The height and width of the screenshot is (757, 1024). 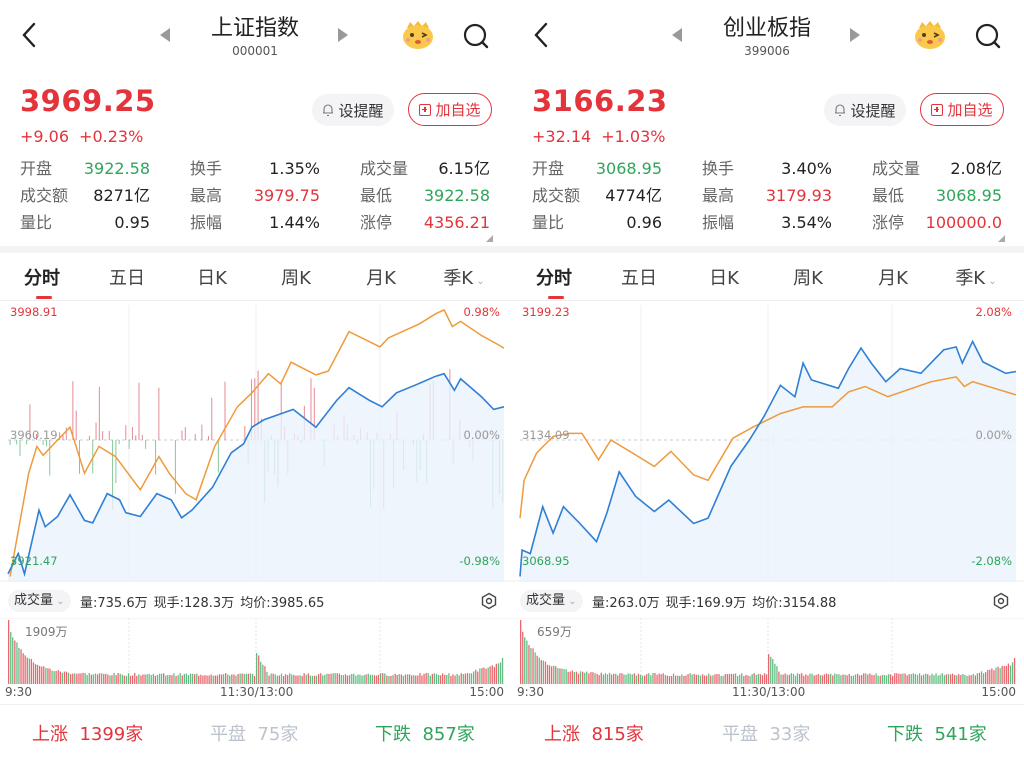 What do you see at coordinates (87, 733) in the screenshot?
I see `advancers: 上涨 1399家` at bounding box center [87, 733].